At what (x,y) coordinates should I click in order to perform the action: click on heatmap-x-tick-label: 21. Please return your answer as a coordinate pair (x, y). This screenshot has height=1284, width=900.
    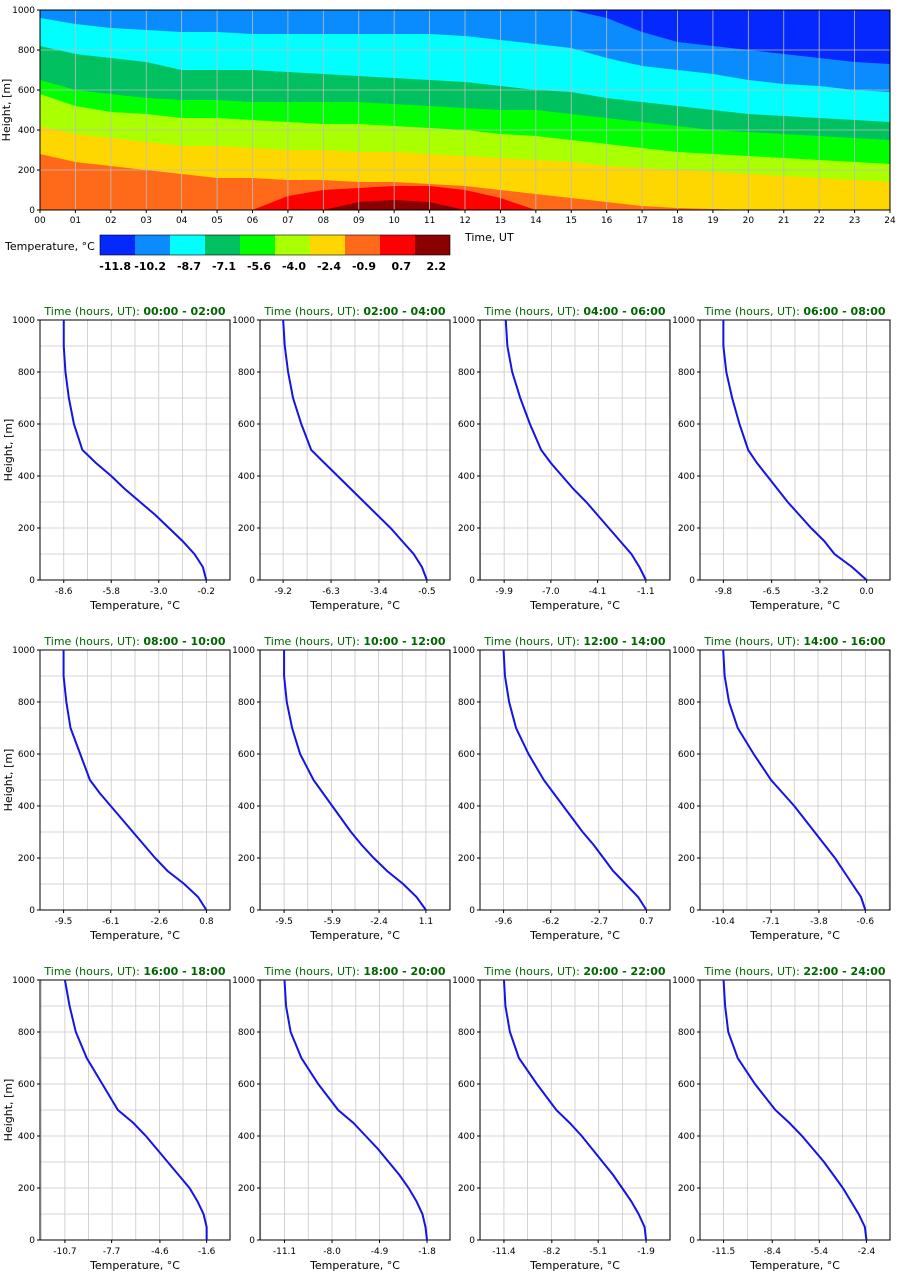
    Looking at the image, I should click on (783, 221).